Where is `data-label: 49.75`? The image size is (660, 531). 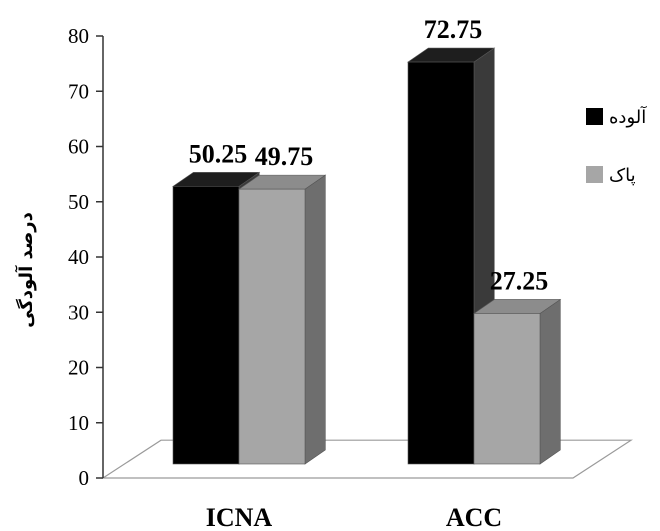 data-label: 49.75 is located at coordinates (284, 156).